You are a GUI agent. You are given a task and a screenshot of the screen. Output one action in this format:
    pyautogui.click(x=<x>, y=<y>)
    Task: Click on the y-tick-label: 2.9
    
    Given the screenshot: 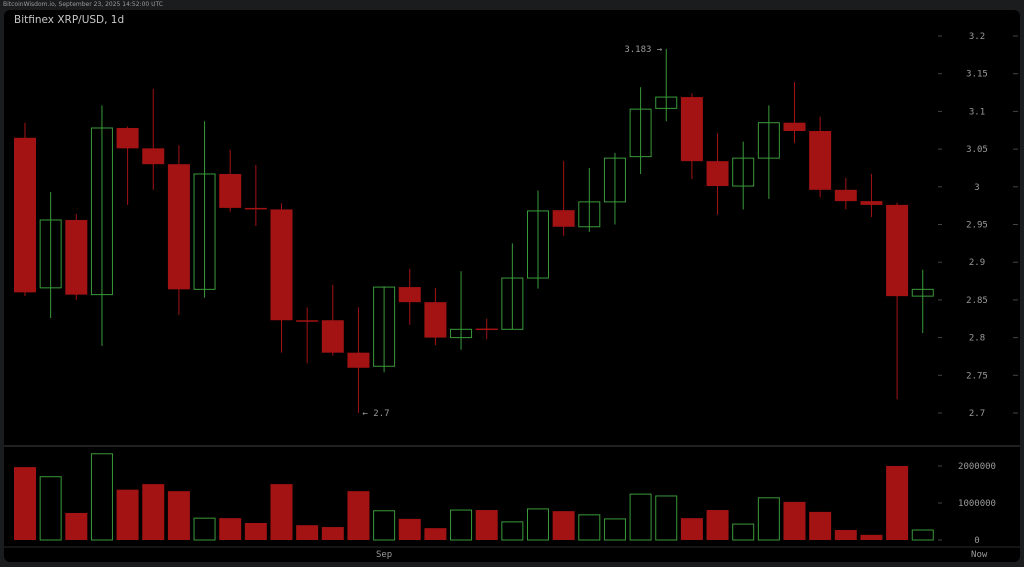 What is the action you would take?
    pyautogui.click(x=977, y=263)
    